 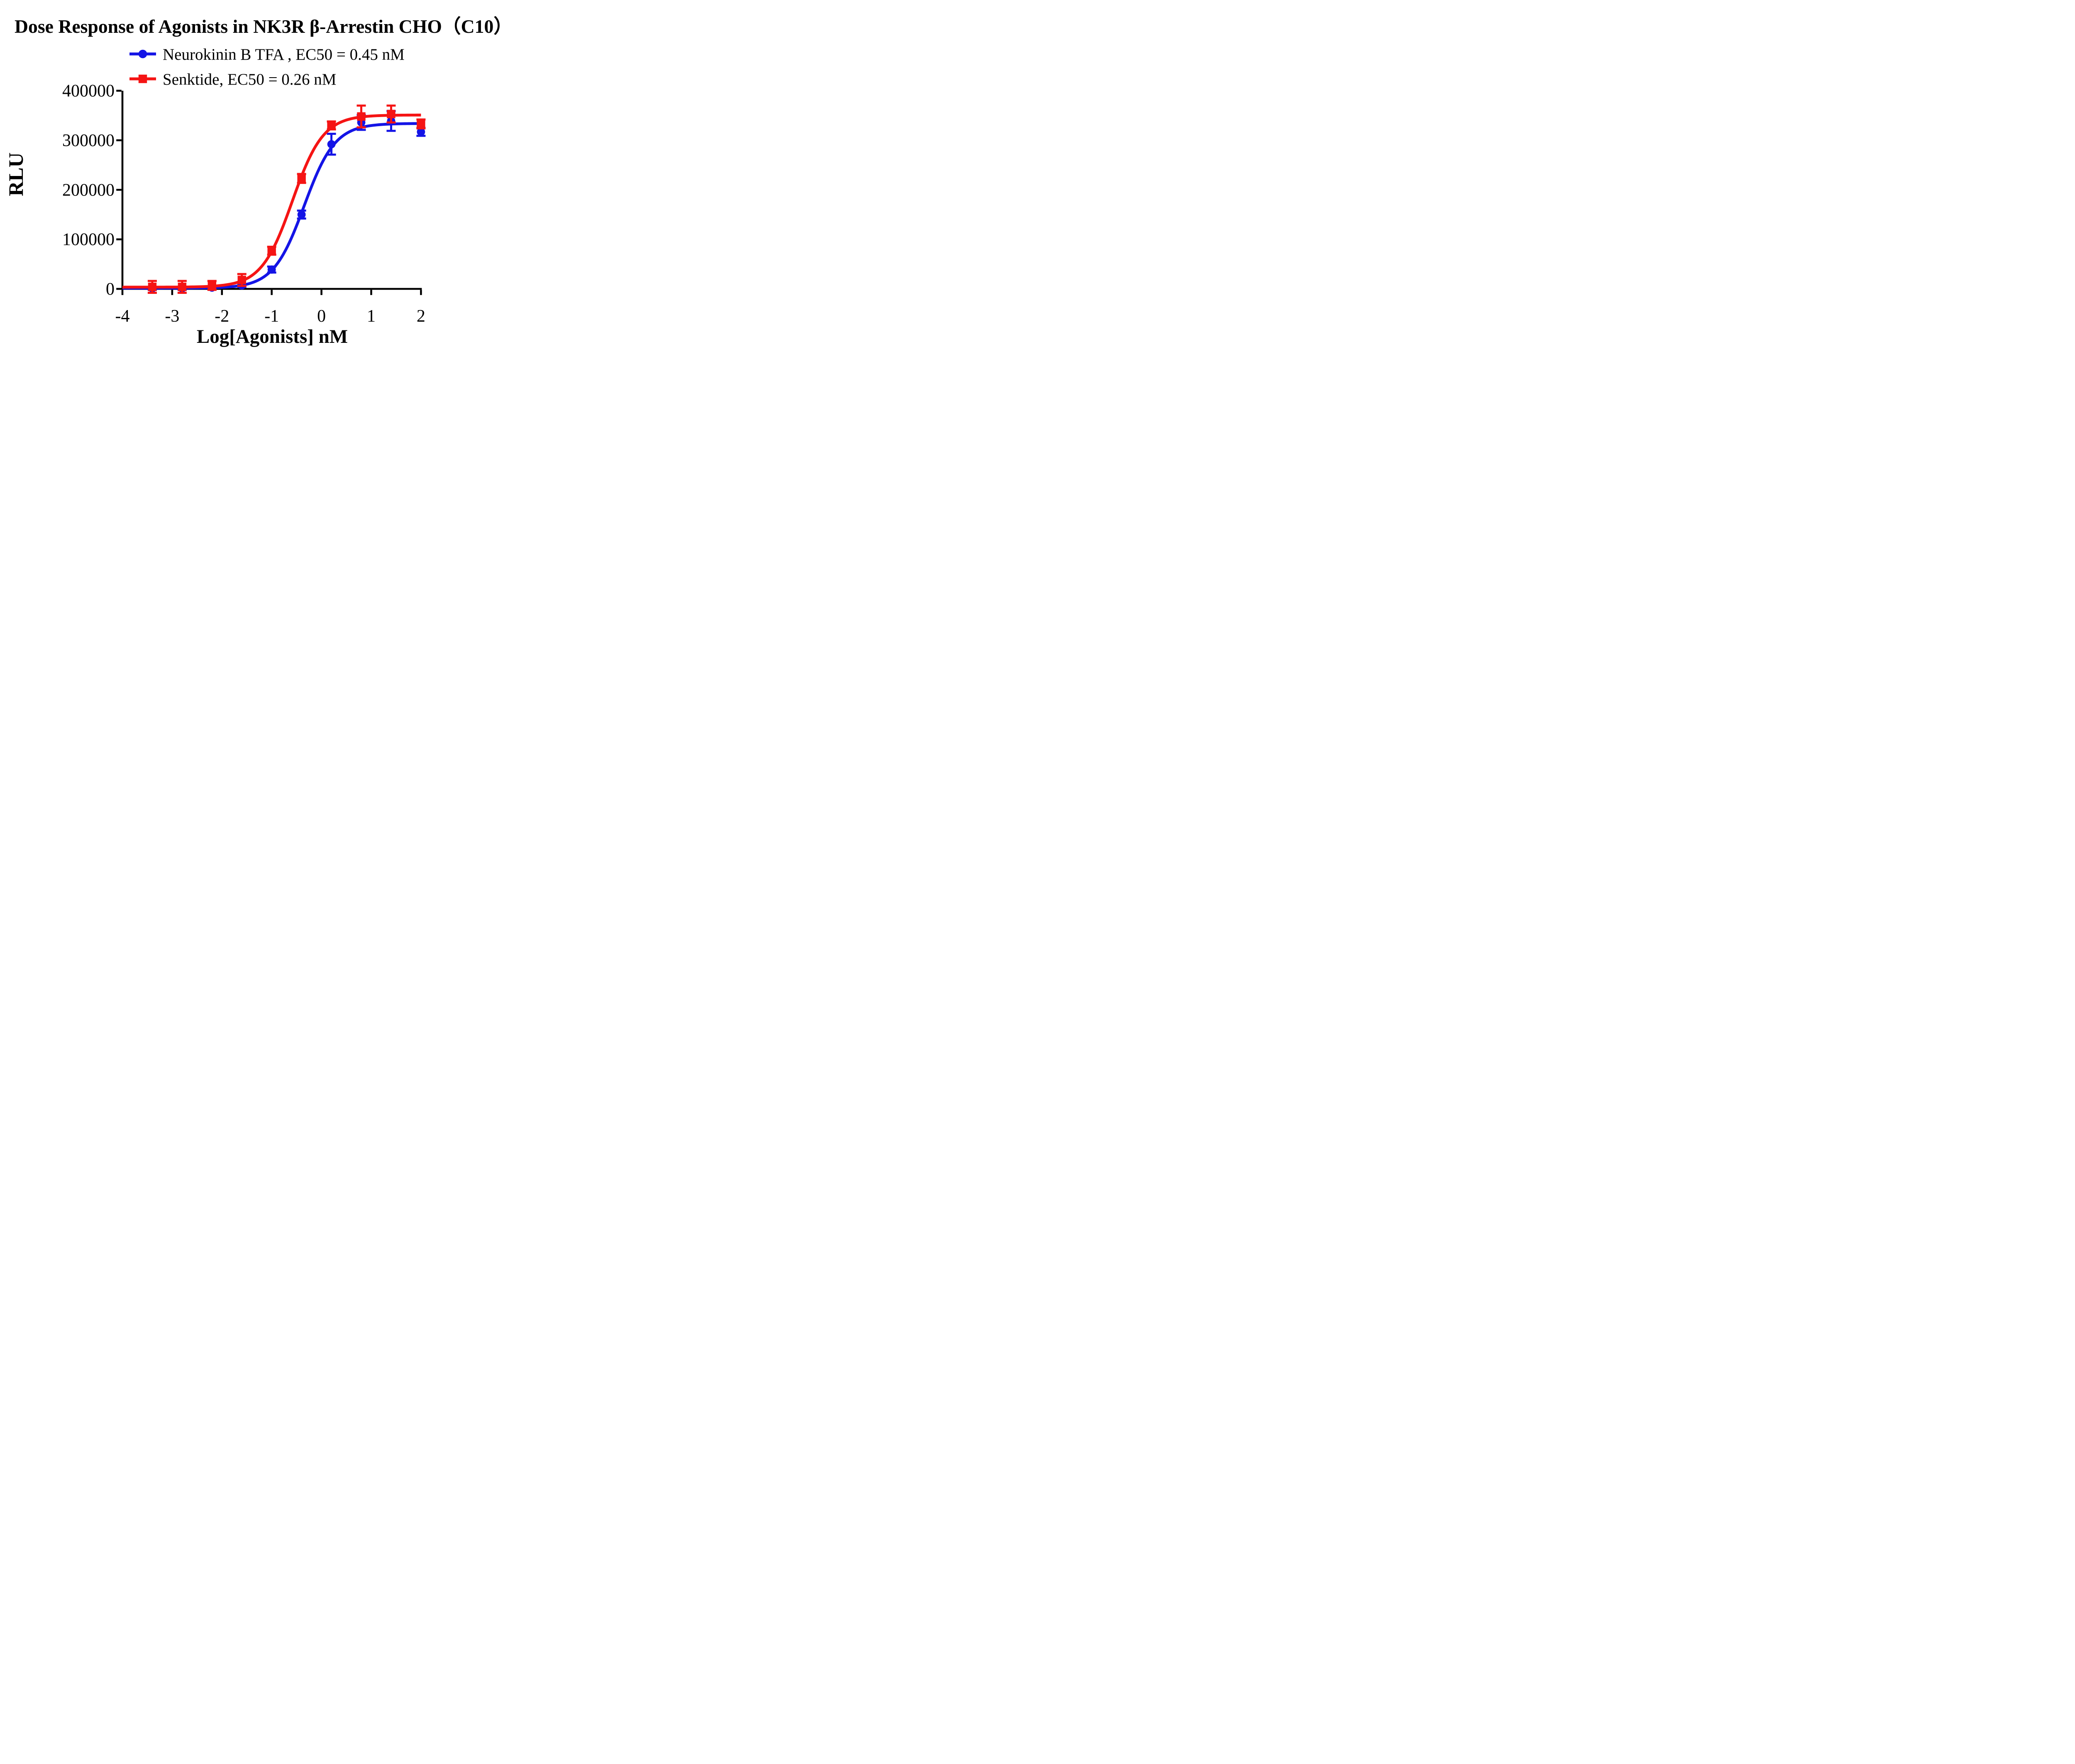 What do you see at coordinates (89, 191) in the screenshot?
I see `y-tick-label: 200000` at bounding box center [89, 191].